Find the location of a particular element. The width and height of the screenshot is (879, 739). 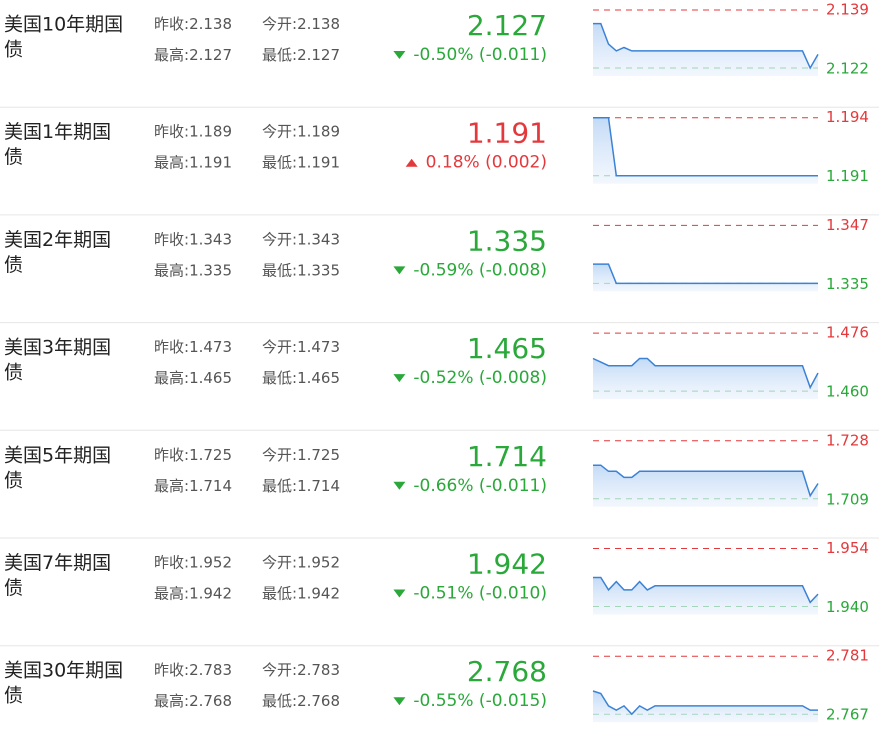

bond-name: 美国2年期国 is located at coordinates (57, 240).